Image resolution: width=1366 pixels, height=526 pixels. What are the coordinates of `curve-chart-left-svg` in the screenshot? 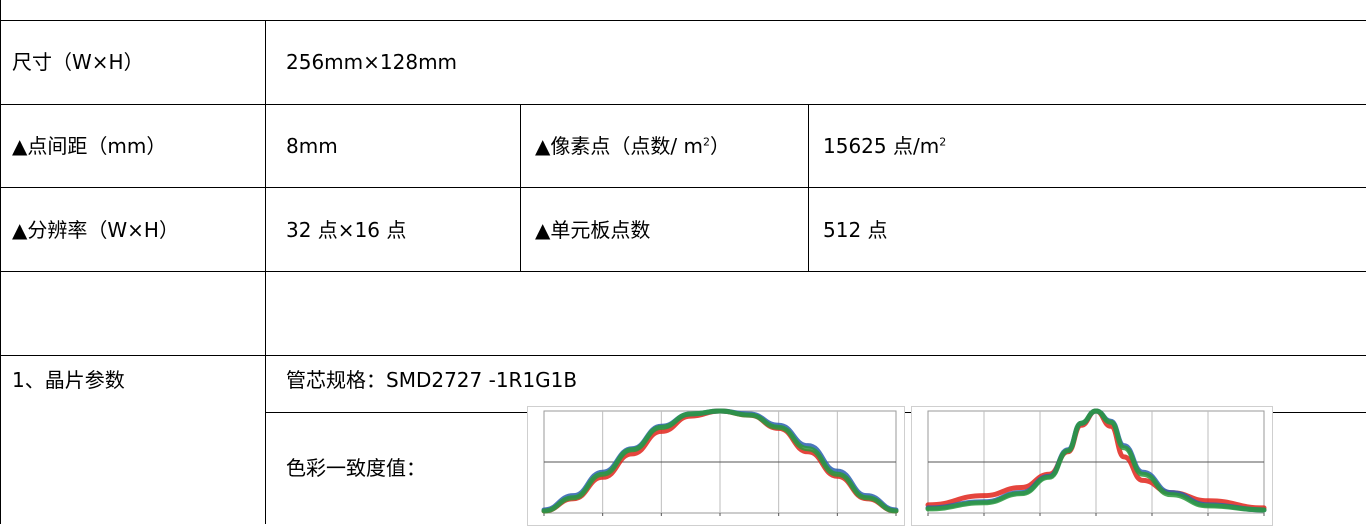 It's located at (720, 462).